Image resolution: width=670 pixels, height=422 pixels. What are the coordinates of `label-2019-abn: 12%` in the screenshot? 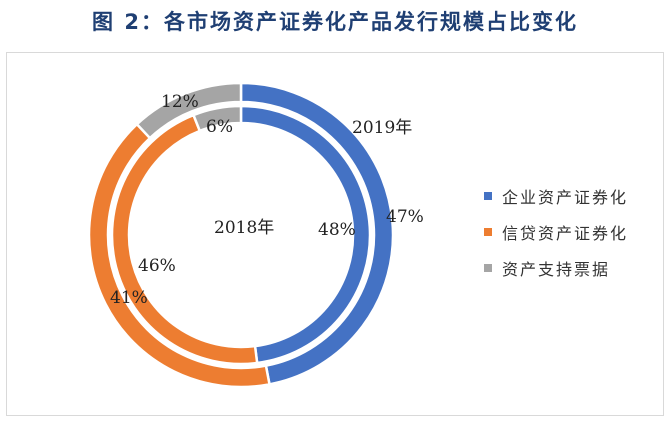 It's located at (180, 102).